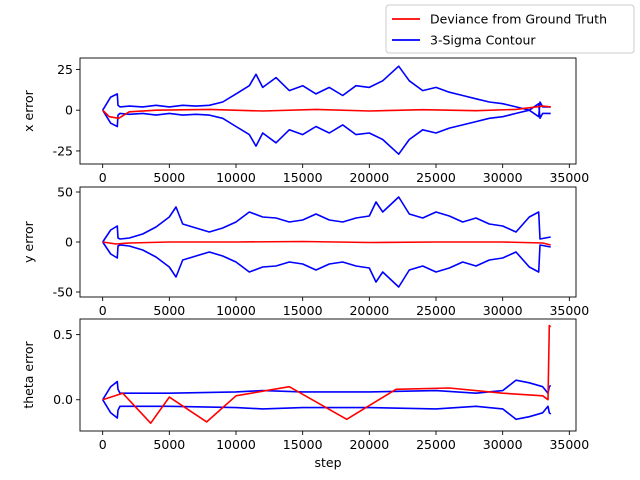 This screenshot has height=480, width=640. I want to click on legend-frame, so click(510, 29).